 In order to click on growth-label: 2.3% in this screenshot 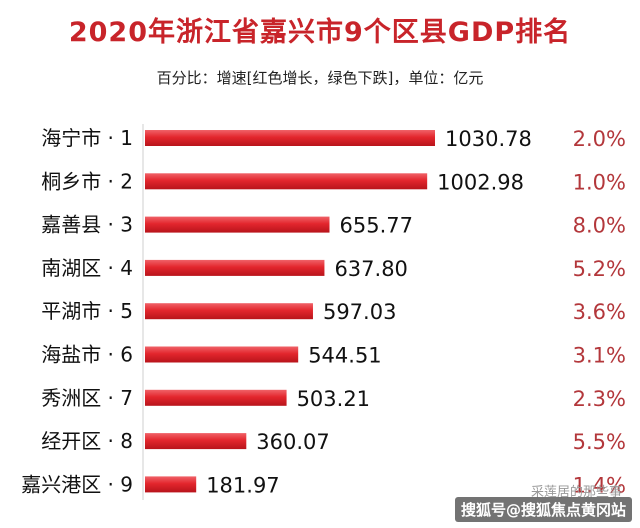, I will do `click(599, 399)`.